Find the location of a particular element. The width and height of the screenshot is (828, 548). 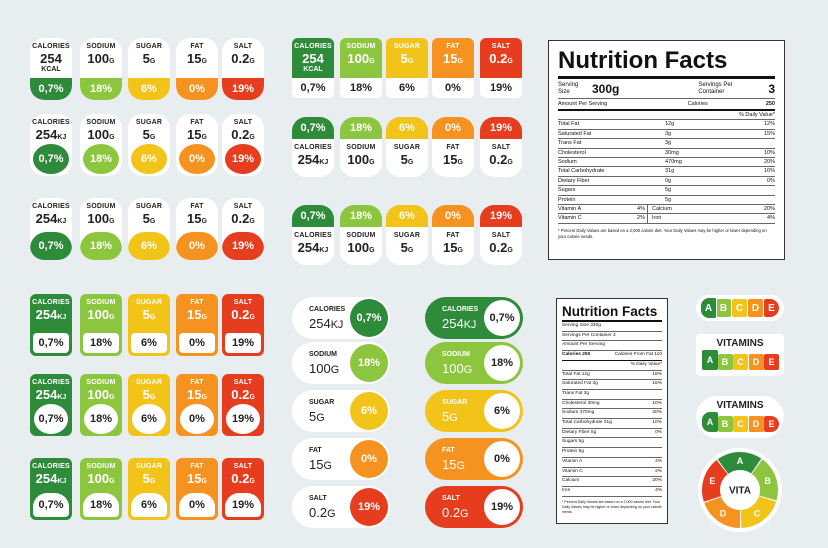

nutrient-label-bottom: SODIUM 100G is located at coordinates (361, 246).